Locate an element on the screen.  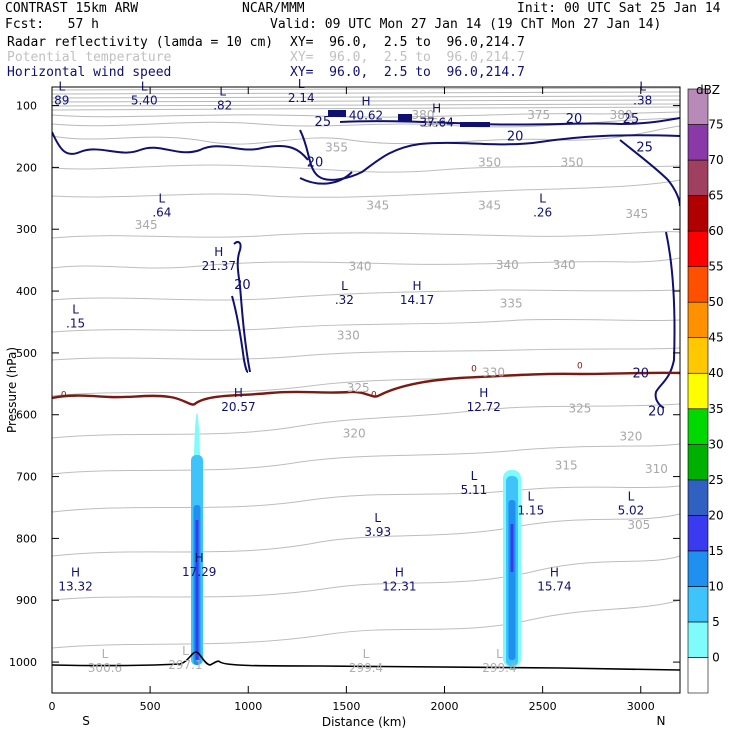
freezing-level-label: 0 is located at coordinates (474, 369).